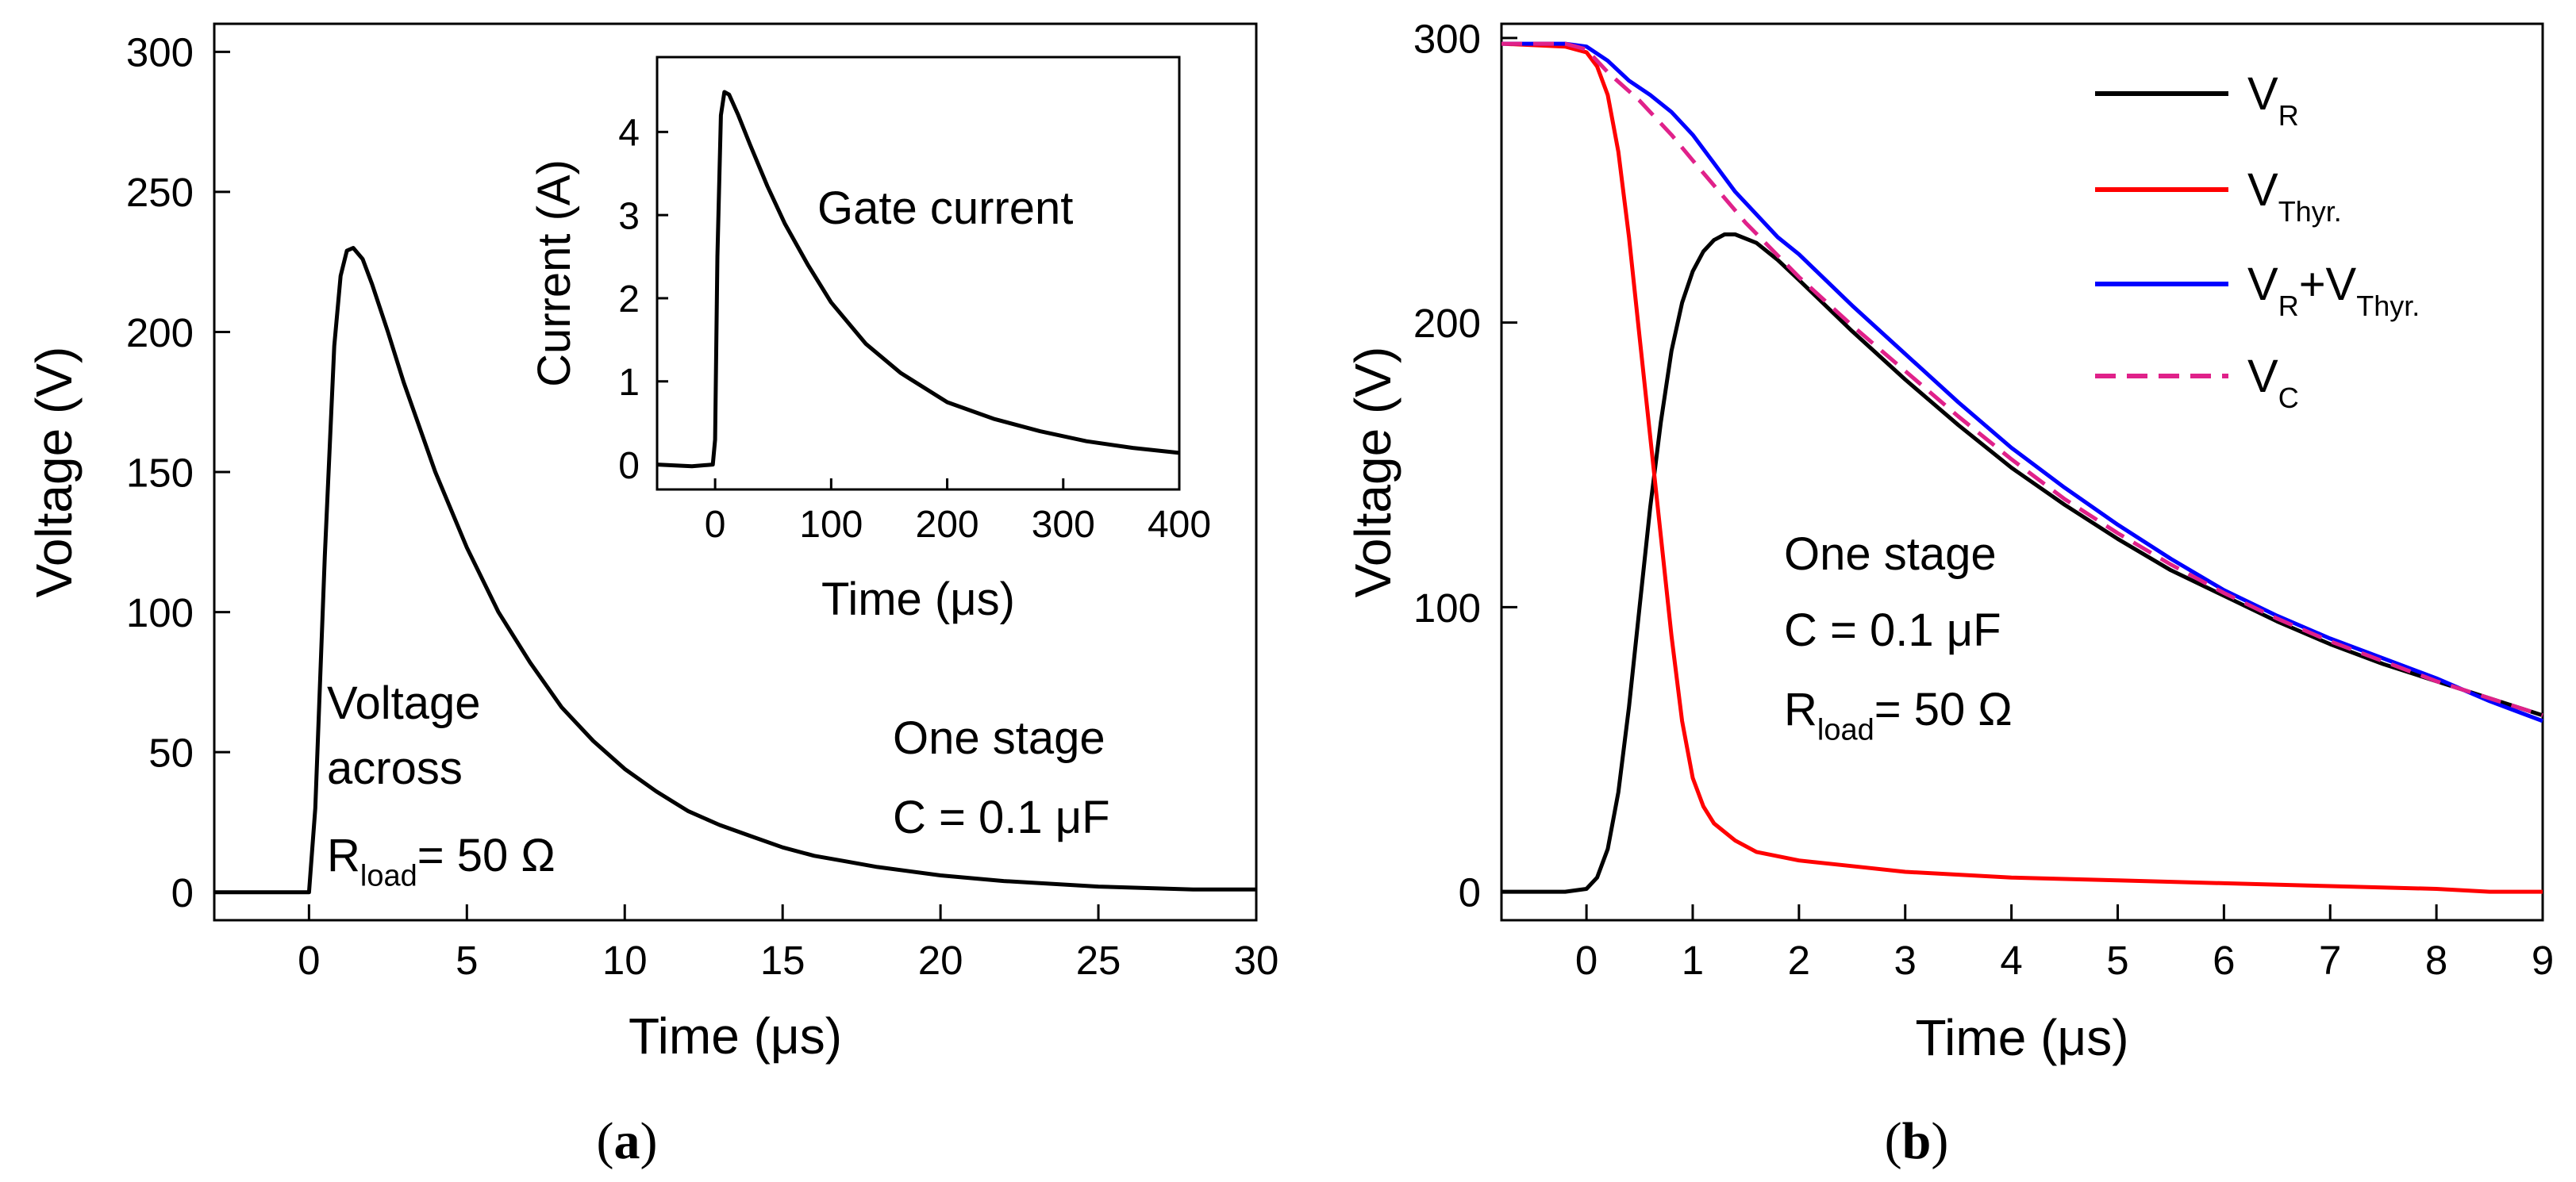 This screenshot has height=1182, width=2576. What do you see at coordinates (160, 612) in the screenshot?
I see `panel-a-y-tick-label: 100` at bounding box center [160, 612].